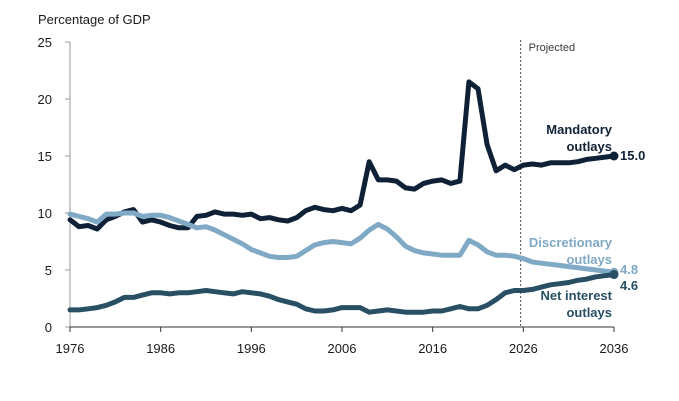 This screenshot has width=679, height=401. What do you see at coordinates (552, 48) in the screenshot?
I see `projection-label: Projected` at bounding box center [552, 48].